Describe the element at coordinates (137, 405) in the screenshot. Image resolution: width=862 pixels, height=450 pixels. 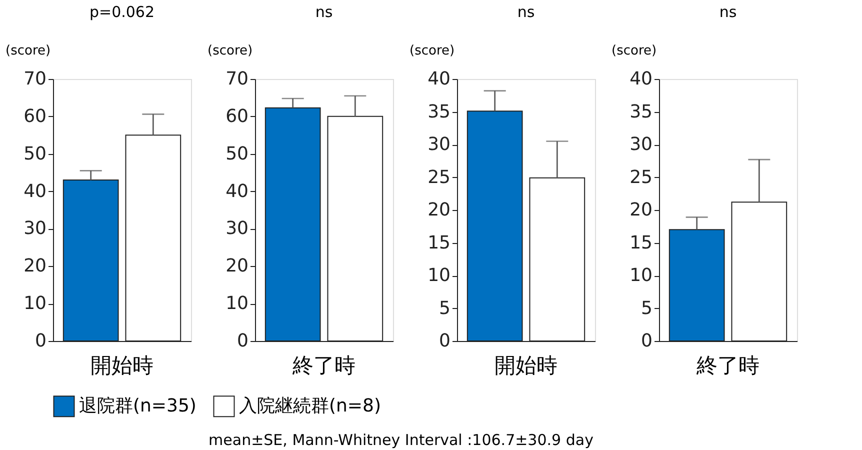
I see `legend-label: 退院群(n=35)` at that location.